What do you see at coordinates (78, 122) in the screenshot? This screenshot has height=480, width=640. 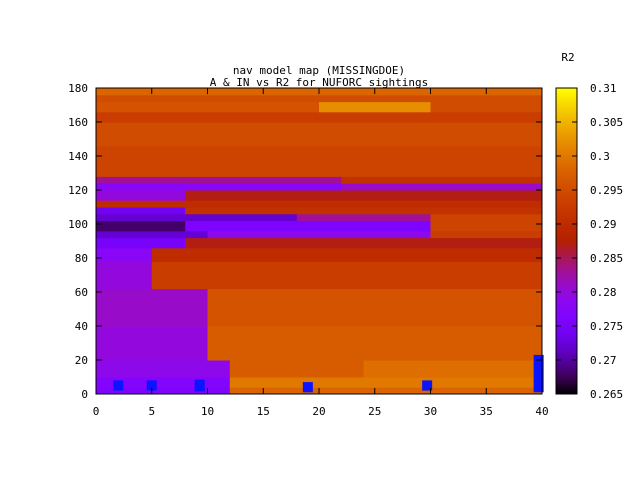 I see `y-tick-label: 160` at bounding box center [78, 122].